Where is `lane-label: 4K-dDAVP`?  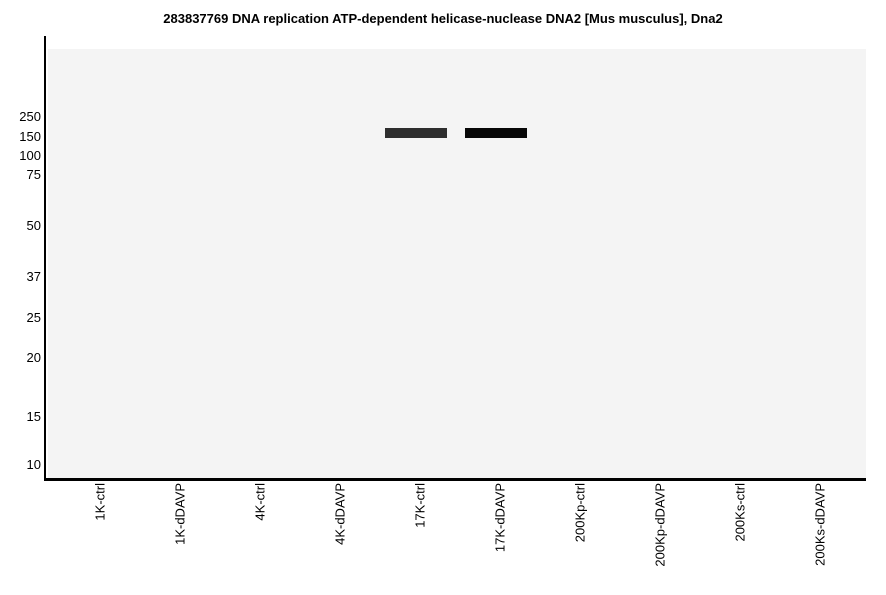
lane-label: 4K-dDAVP is located at coordinates (340, 514).